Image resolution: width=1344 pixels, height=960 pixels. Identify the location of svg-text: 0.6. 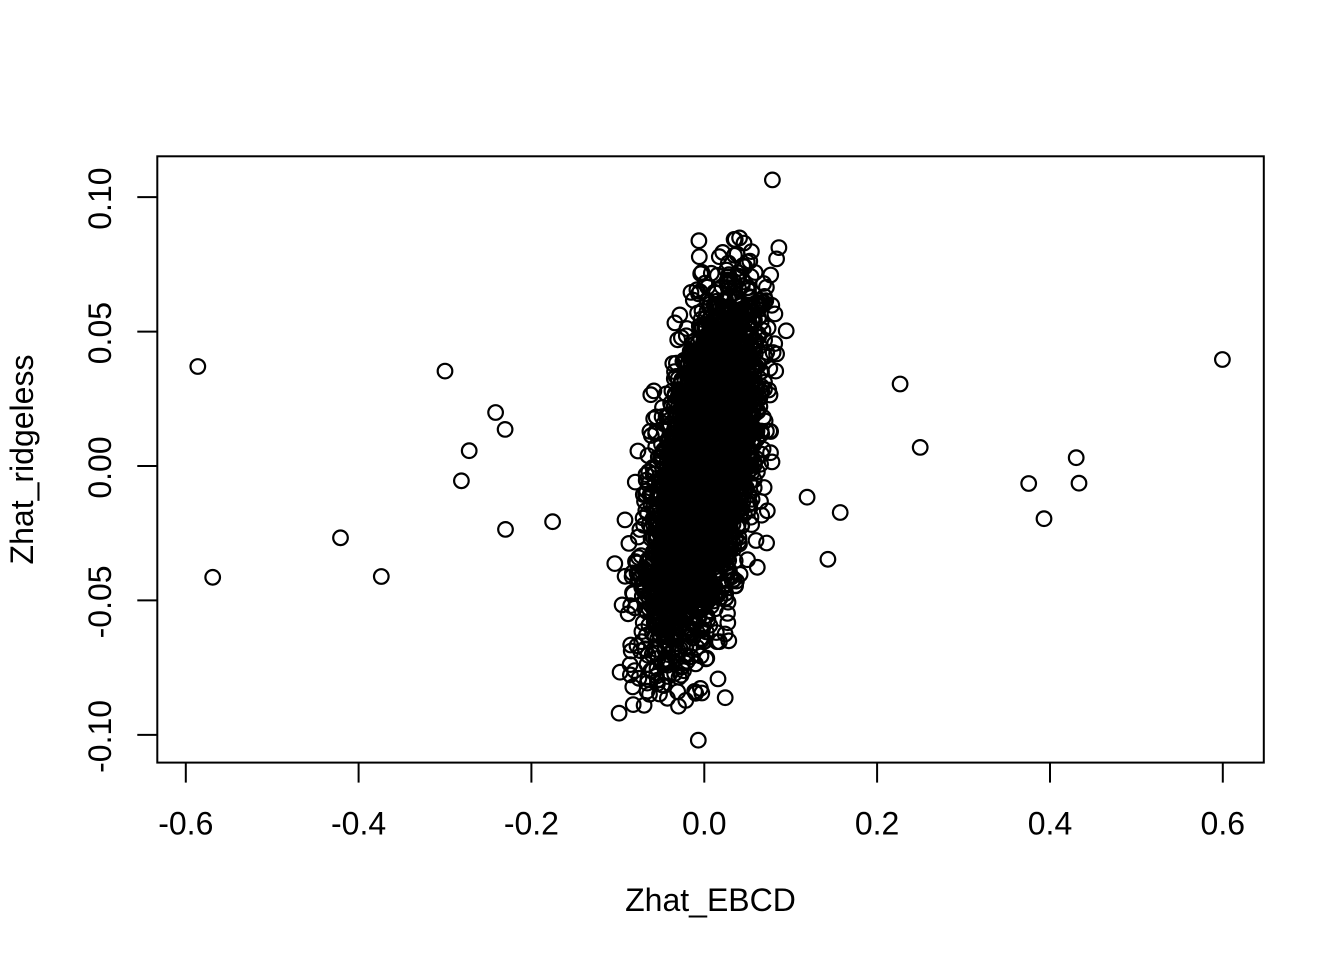
(1223, 824).